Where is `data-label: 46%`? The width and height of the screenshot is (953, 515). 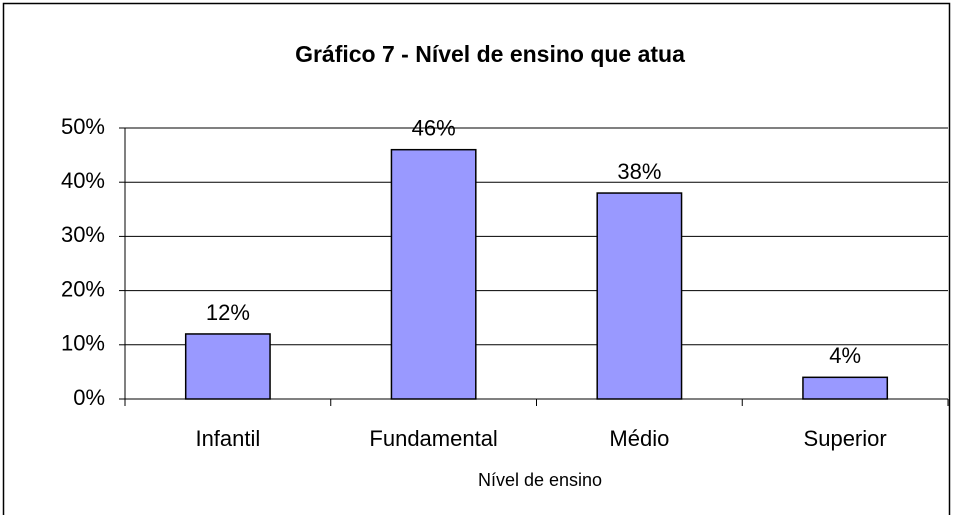 data-label: 46% is located at coordinates (434, 127).